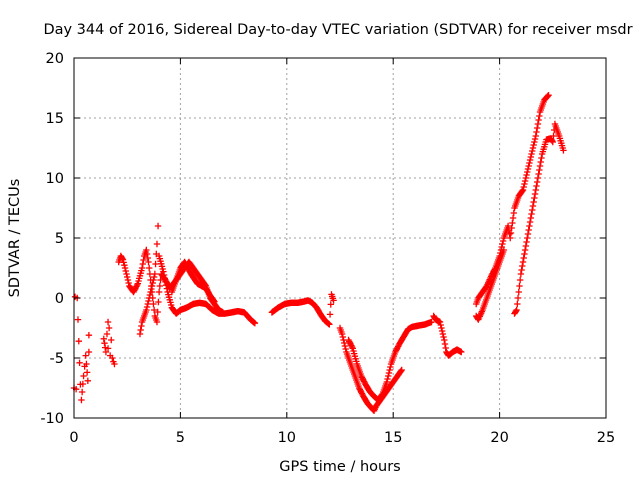 The height and width of the screenshot is (480, 640). What do you see at coordinates (287, 438) in the screenshot?
I see `x-tick-label: 10` at bounding box center [287, 438].